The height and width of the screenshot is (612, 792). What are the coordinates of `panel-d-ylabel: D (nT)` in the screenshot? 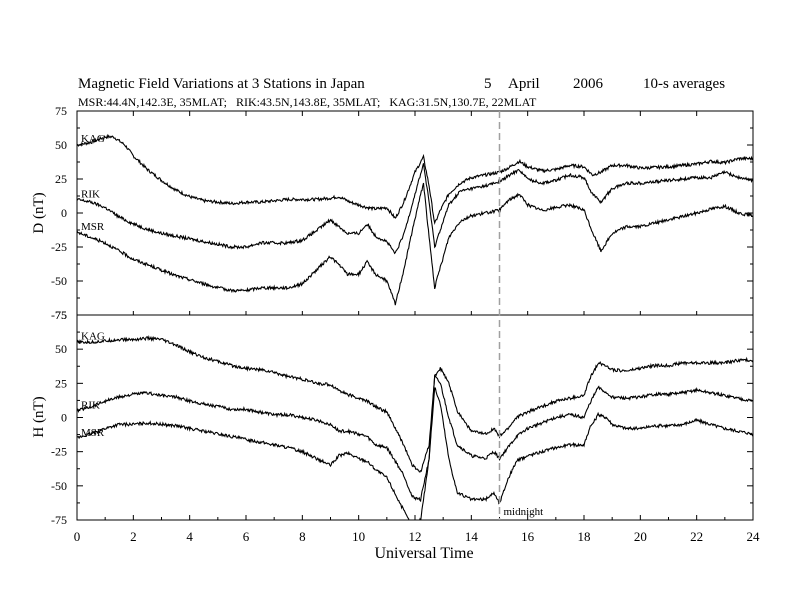 It's located at (39, 212).